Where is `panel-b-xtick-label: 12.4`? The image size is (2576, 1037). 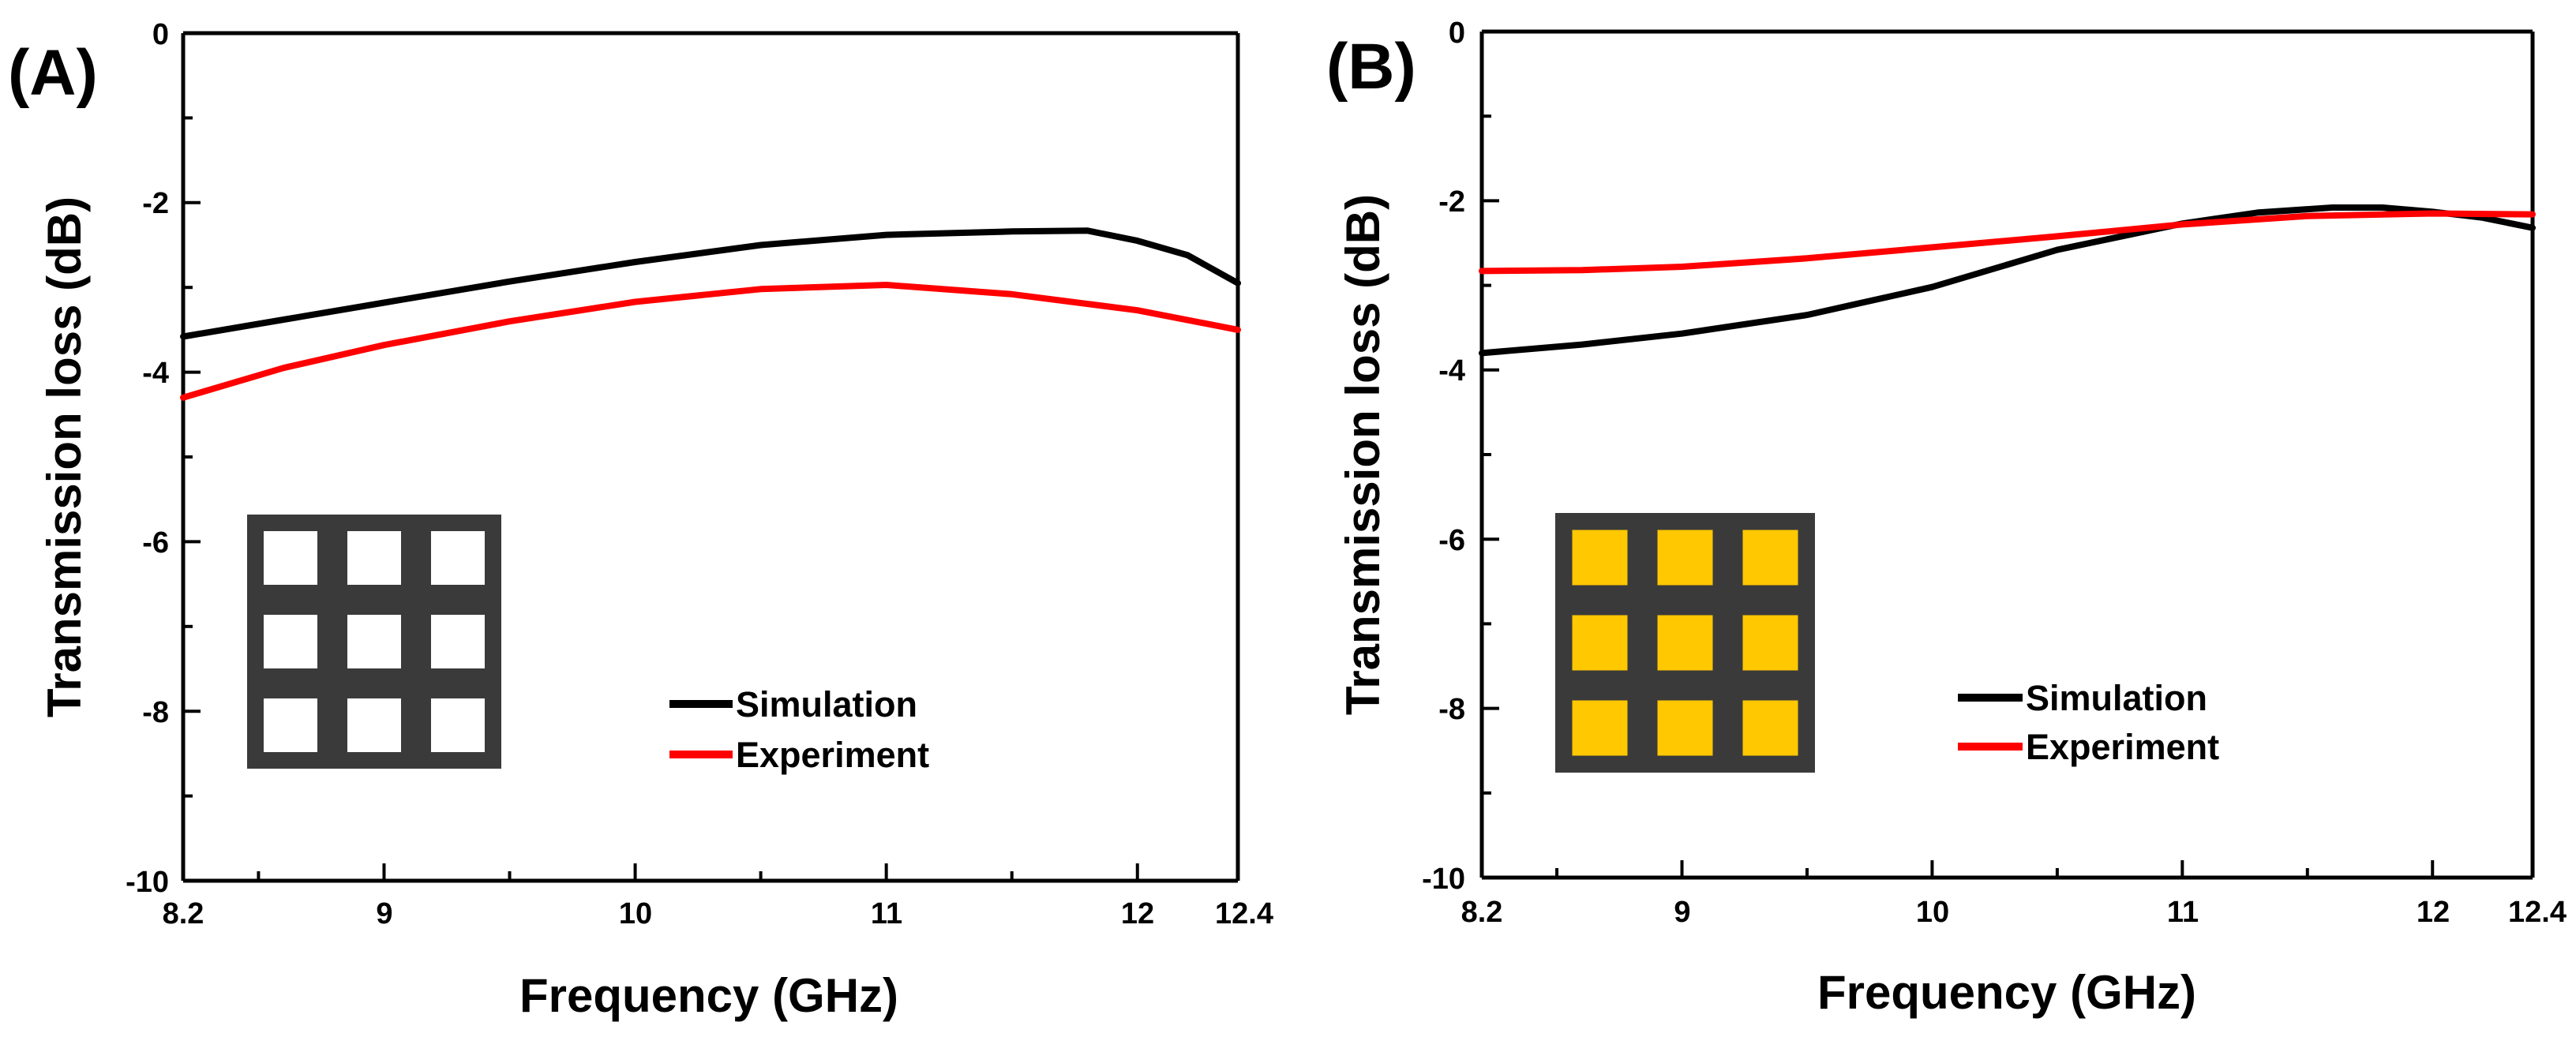
panel-b-xtick-label: 12.4 is located at coordinates (2537, 913).